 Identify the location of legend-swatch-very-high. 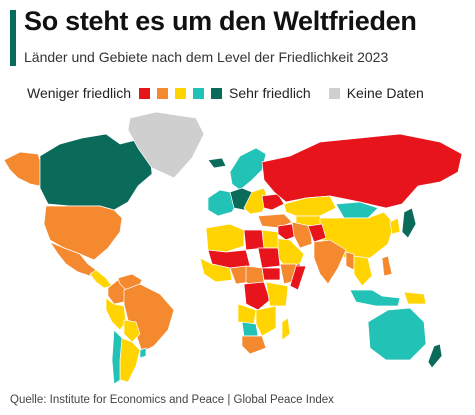
(217, 93).